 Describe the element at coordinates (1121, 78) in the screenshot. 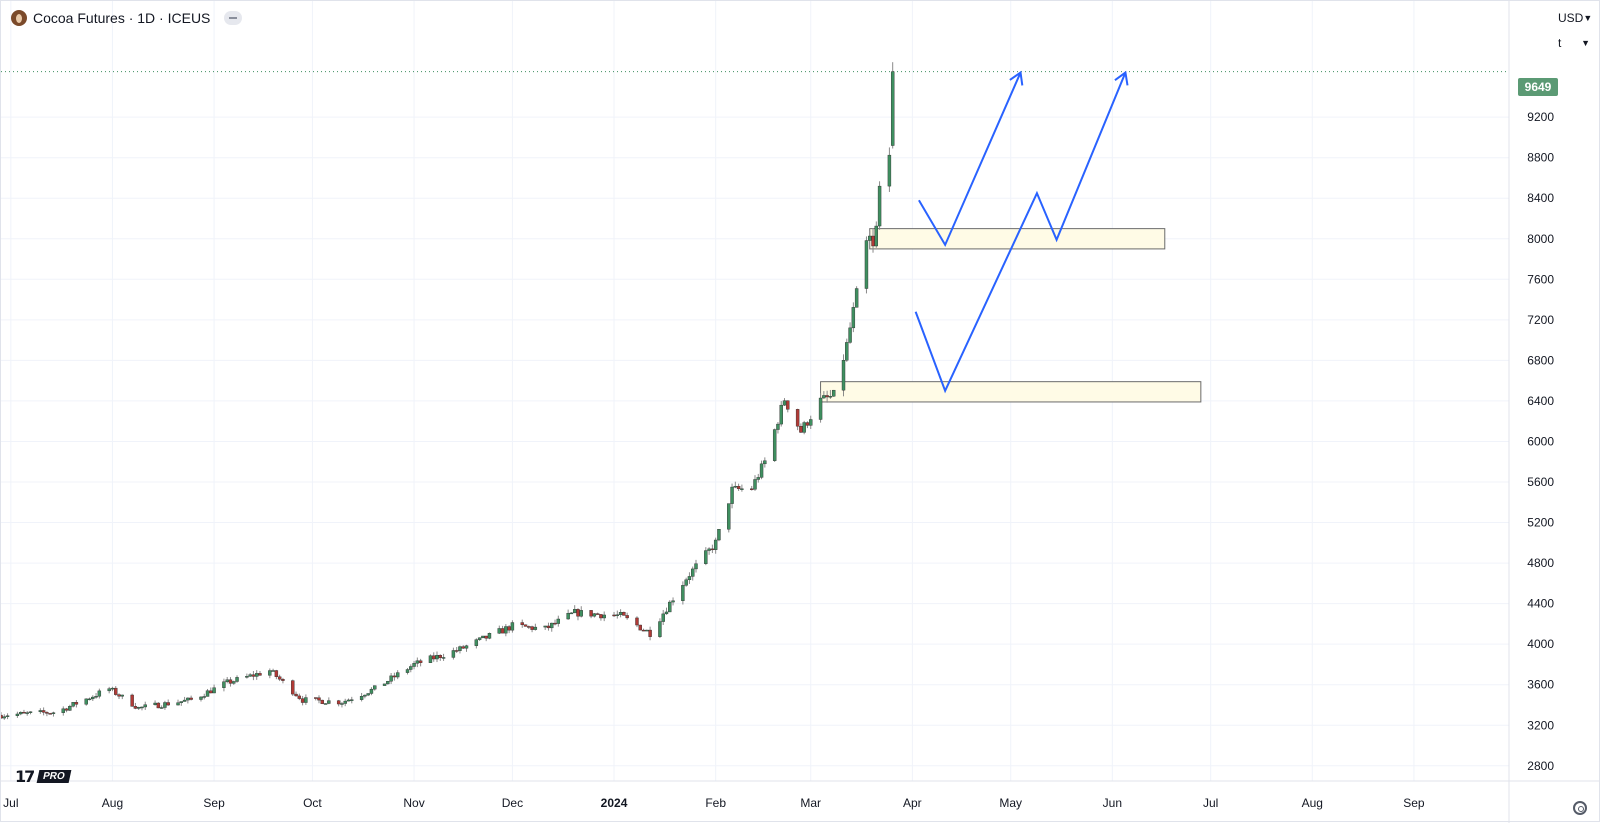

I see `projection-arrowhead` at that location.